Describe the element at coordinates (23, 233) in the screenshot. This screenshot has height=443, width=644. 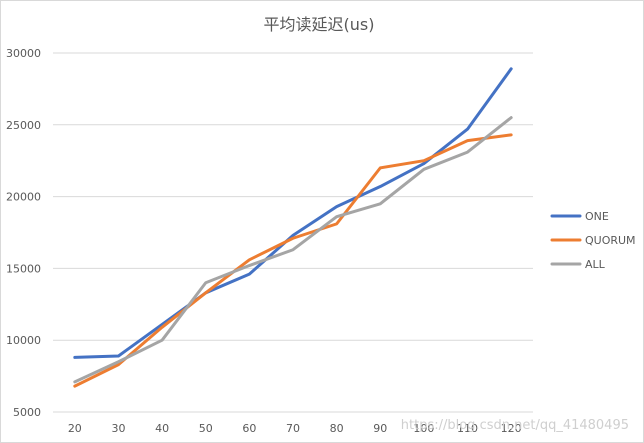
I see `y-axis-ticks: 5000 10000 15000 20000 25000 30000` at that location.